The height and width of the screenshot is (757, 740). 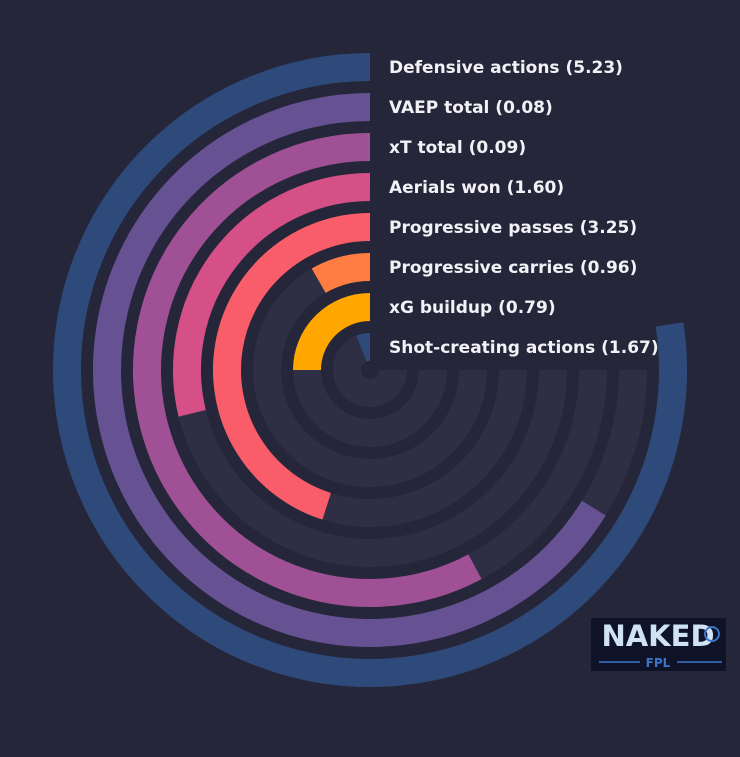 I want to click on naked-fpl-logo: NAKED FPL, so click(x=658, y=644).